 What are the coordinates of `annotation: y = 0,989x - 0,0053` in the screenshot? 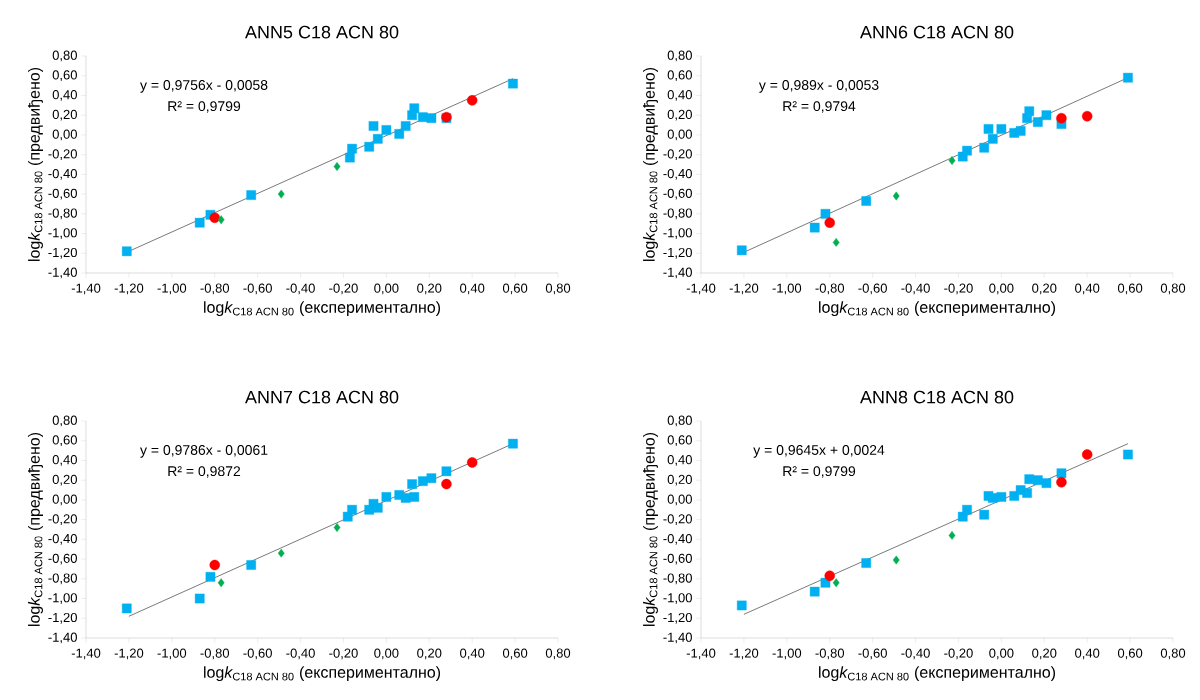 It's located at (818, 86).